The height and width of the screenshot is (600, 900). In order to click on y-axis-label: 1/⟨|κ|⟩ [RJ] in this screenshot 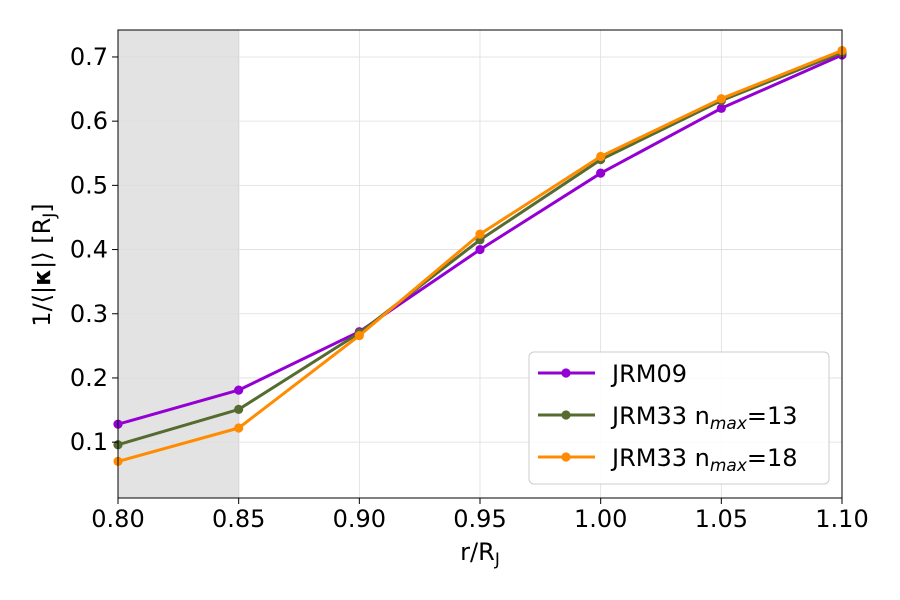, I will do `click(44, 264)`.